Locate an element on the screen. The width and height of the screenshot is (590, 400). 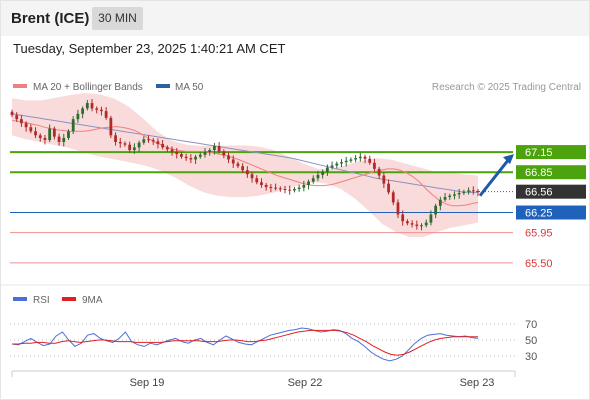
rsi-tick-label-1: 50 is located at coordinates (531, 341).